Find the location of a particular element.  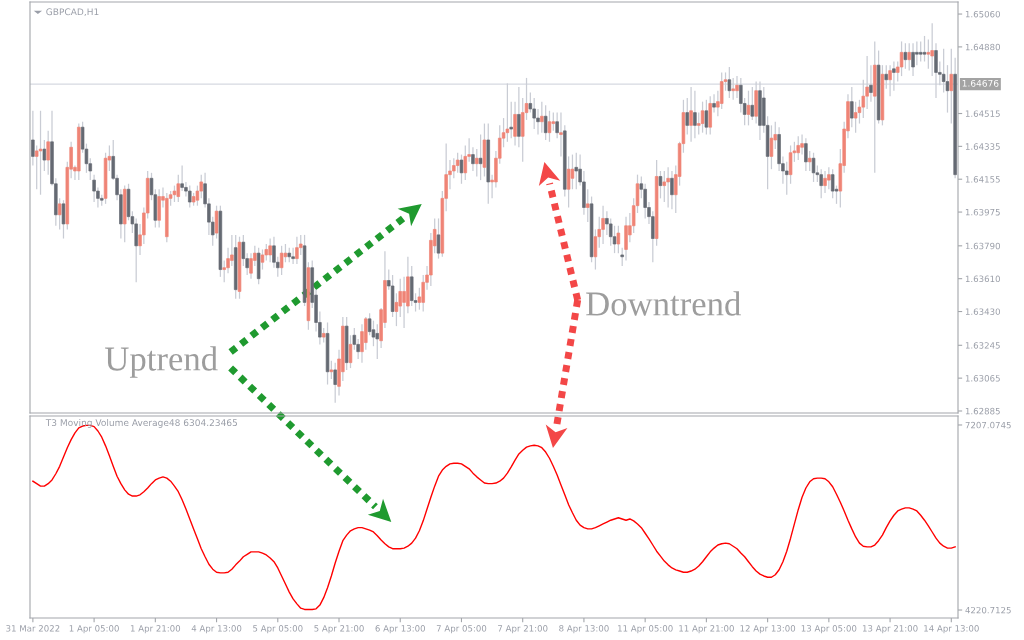

x-tick-label: 6 Apr 13:00 is located at coordinates (400, 629).